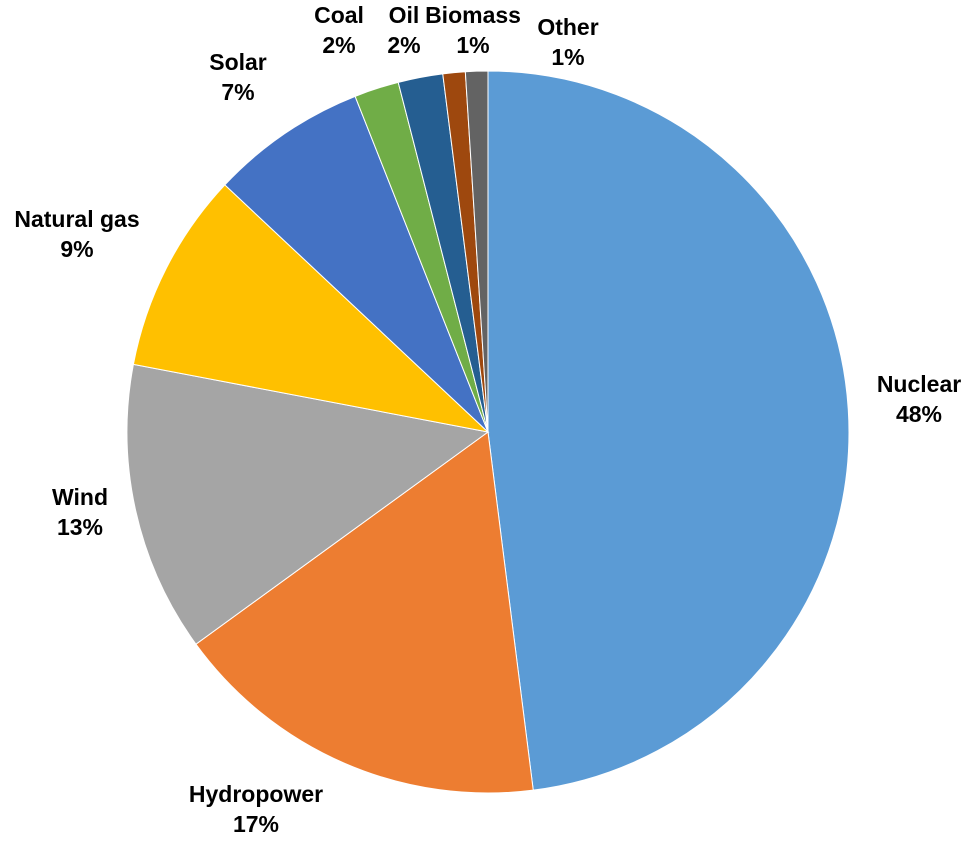  I want to click on data-label-hydropower: Hydropower 17%, so click(256, 809).